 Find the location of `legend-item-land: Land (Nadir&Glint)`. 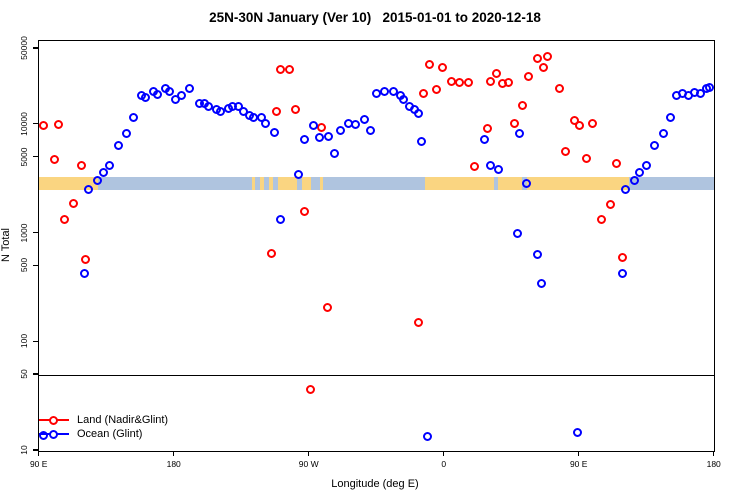

legend-item-land: Land (Nadir&Glint) is located at coordinates (103, 420).